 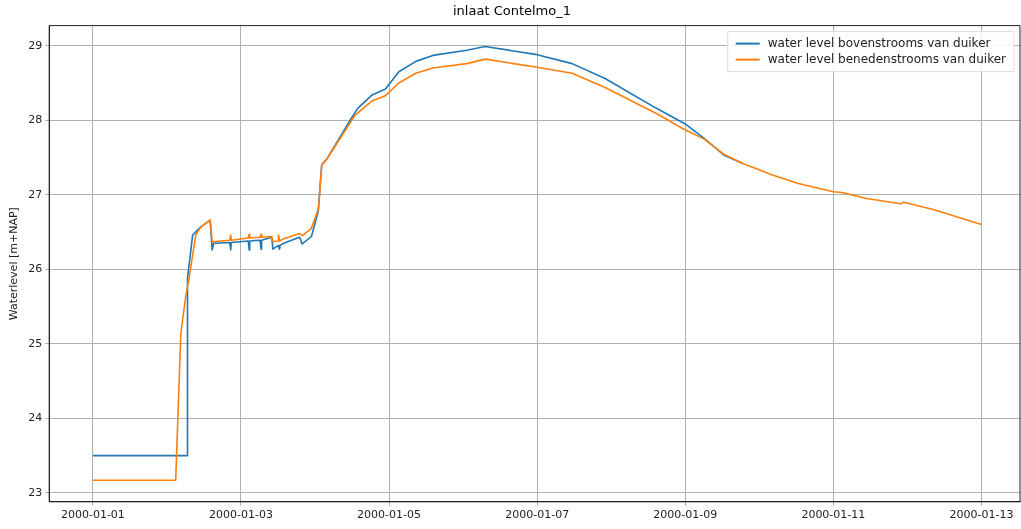 What do you see at coordinates (35, 120) in the screenshot?
I see `y-tick-label: 28` at bounding box center [35, 120].